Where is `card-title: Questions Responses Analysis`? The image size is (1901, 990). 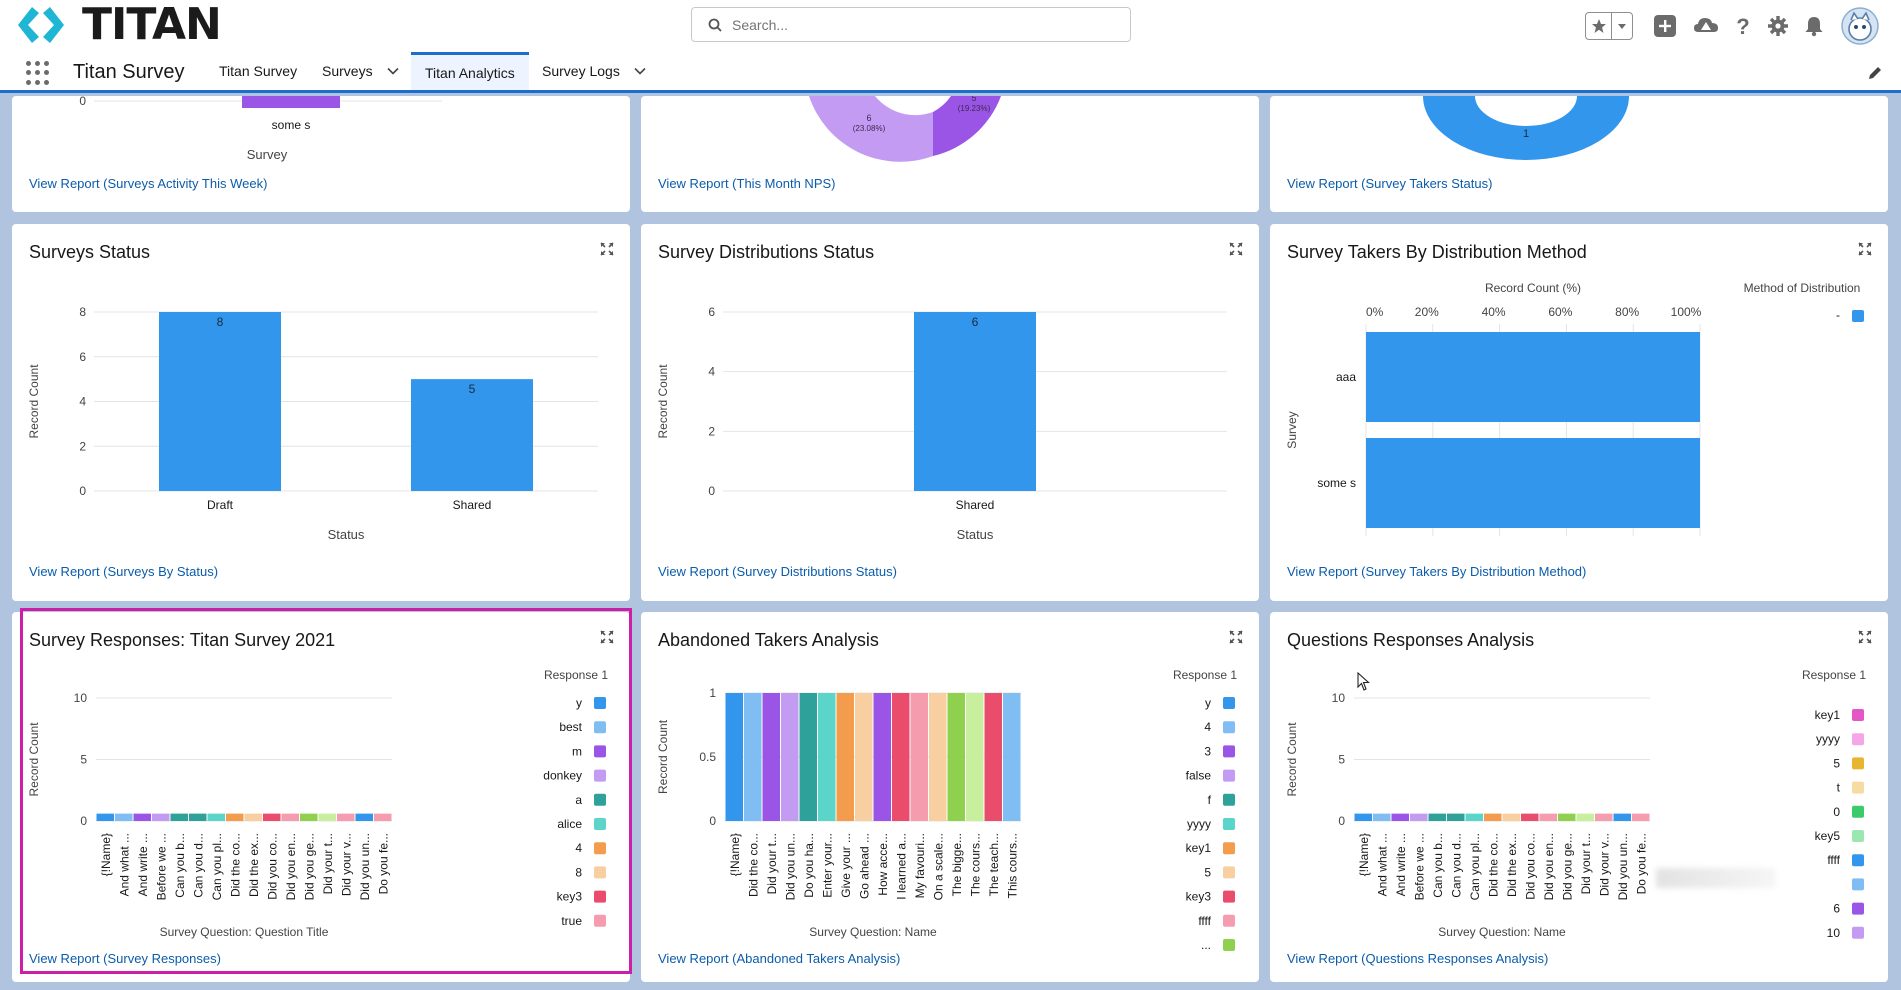
card-title: Questions Responses Analysis is located at coordinates (1411, 640).